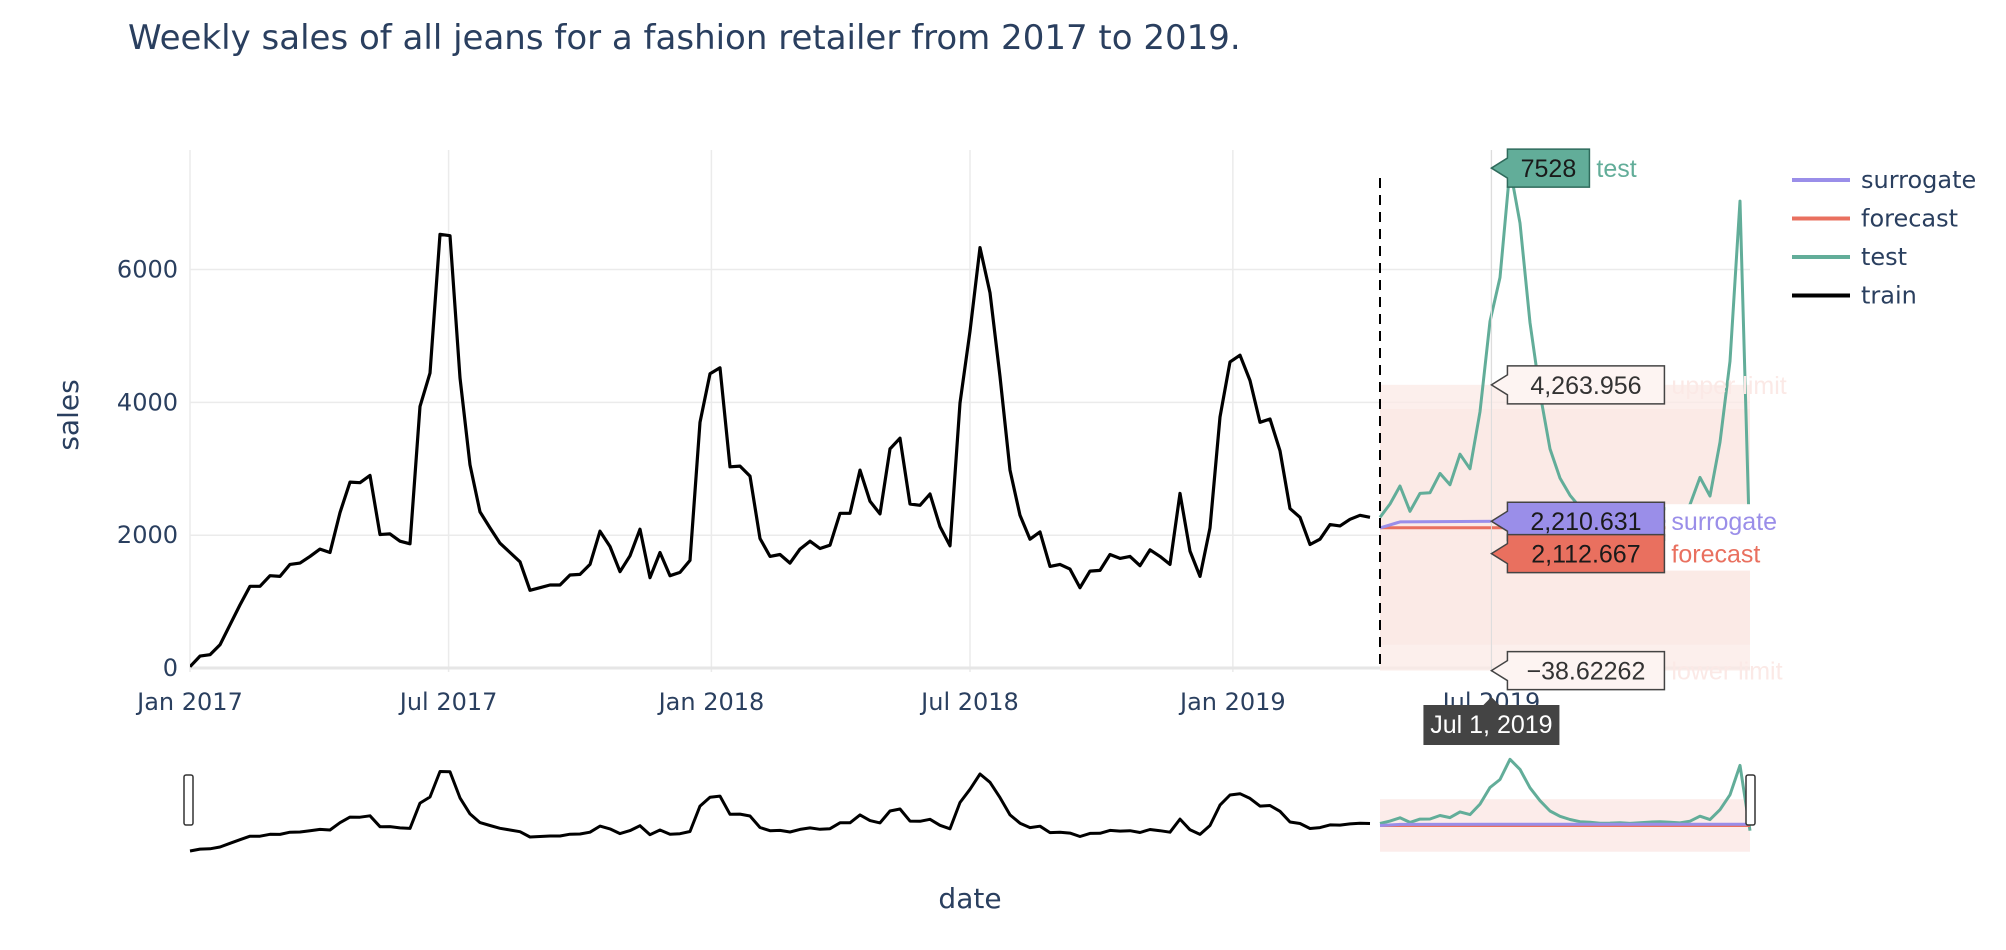 The width and height of the screenshot is (2006, 950). I want to click on upper-limit-annotation-value-label: 4,263.956, so click(1585, 386).